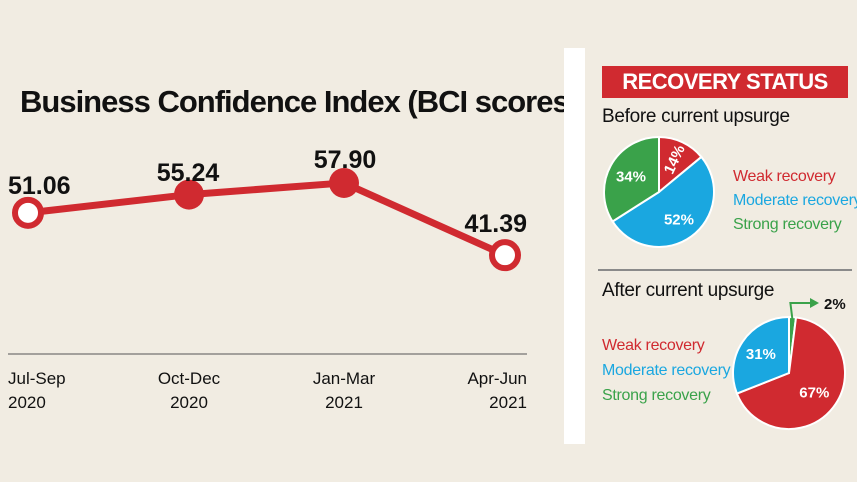  What do you see at coordinates (688, 290) in the screenshot?
I see `after-upsurge-title: After current upsurge` at bounding box center [688, 290].